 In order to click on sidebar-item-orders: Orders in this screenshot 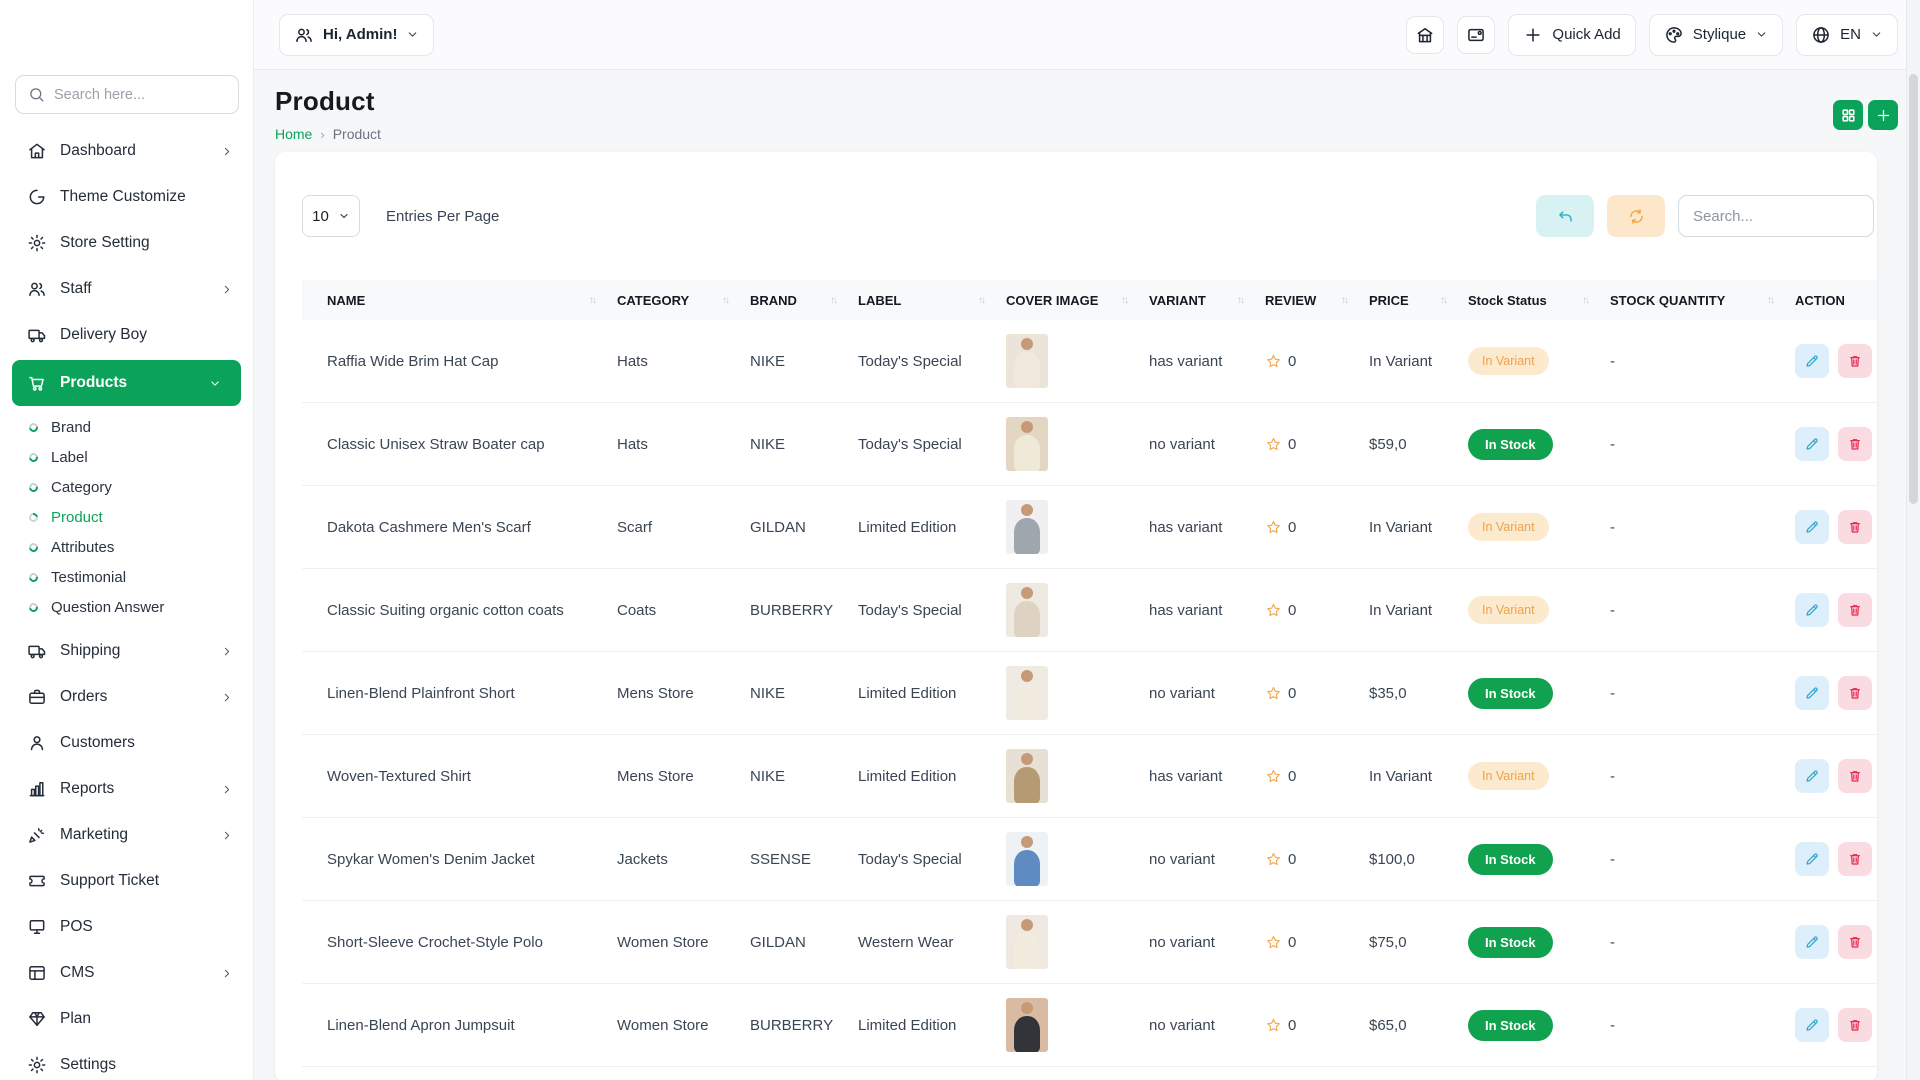, I will do `click(126, 697)`.